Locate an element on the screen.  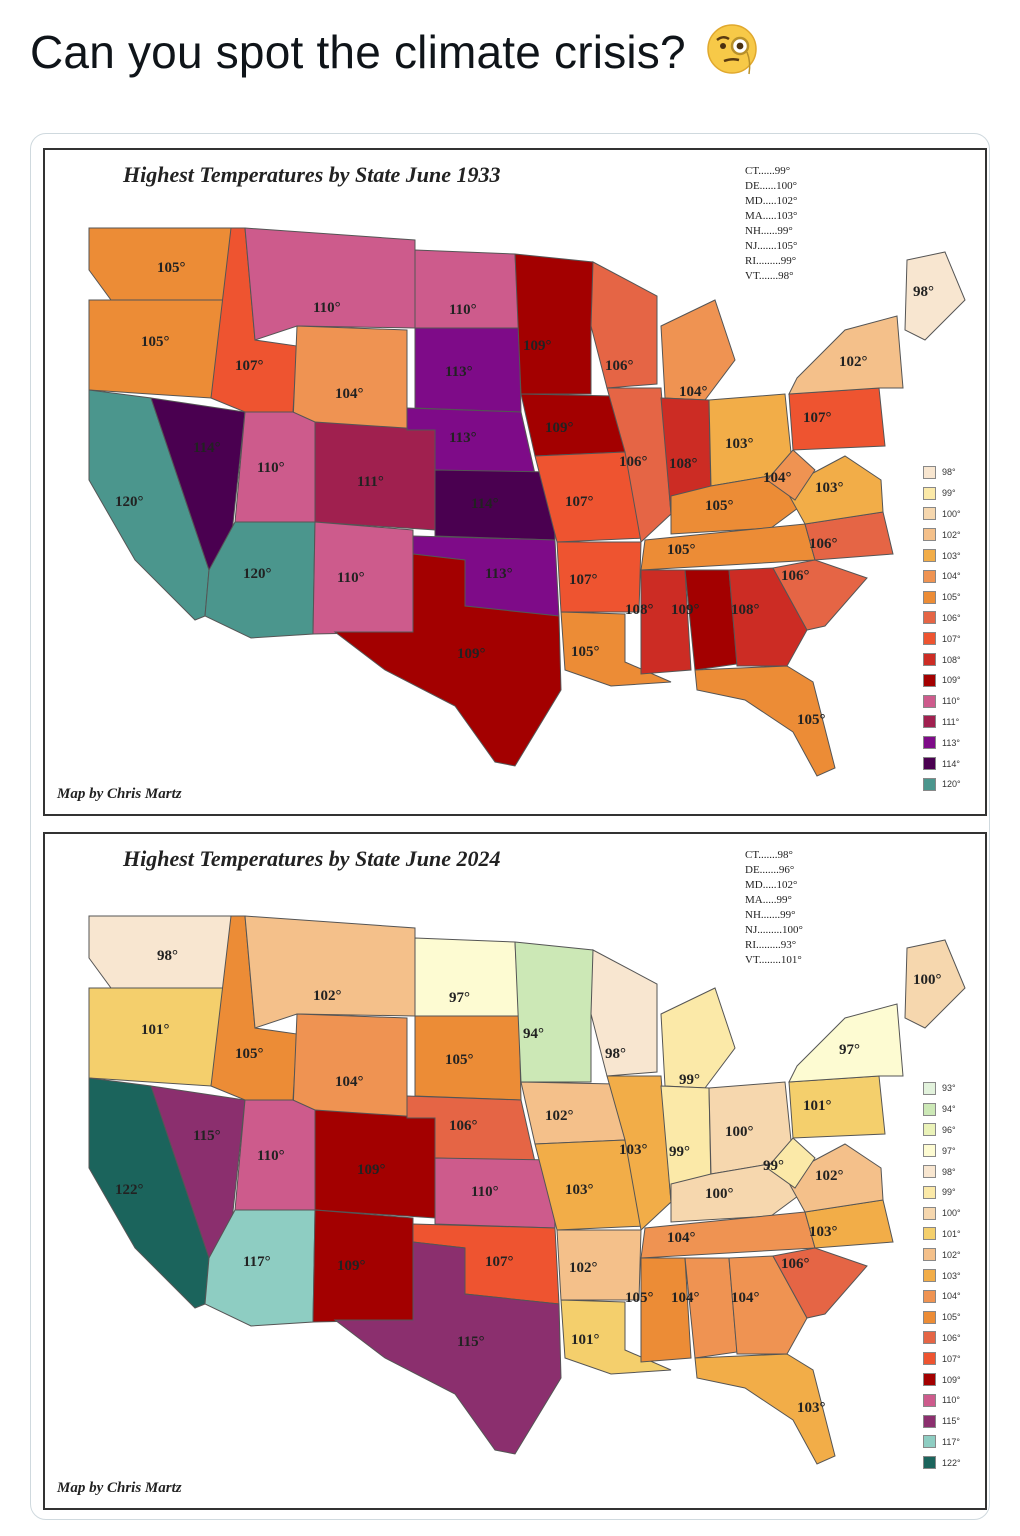
state-label-mi: 104° is located at coordinates (693, 392).